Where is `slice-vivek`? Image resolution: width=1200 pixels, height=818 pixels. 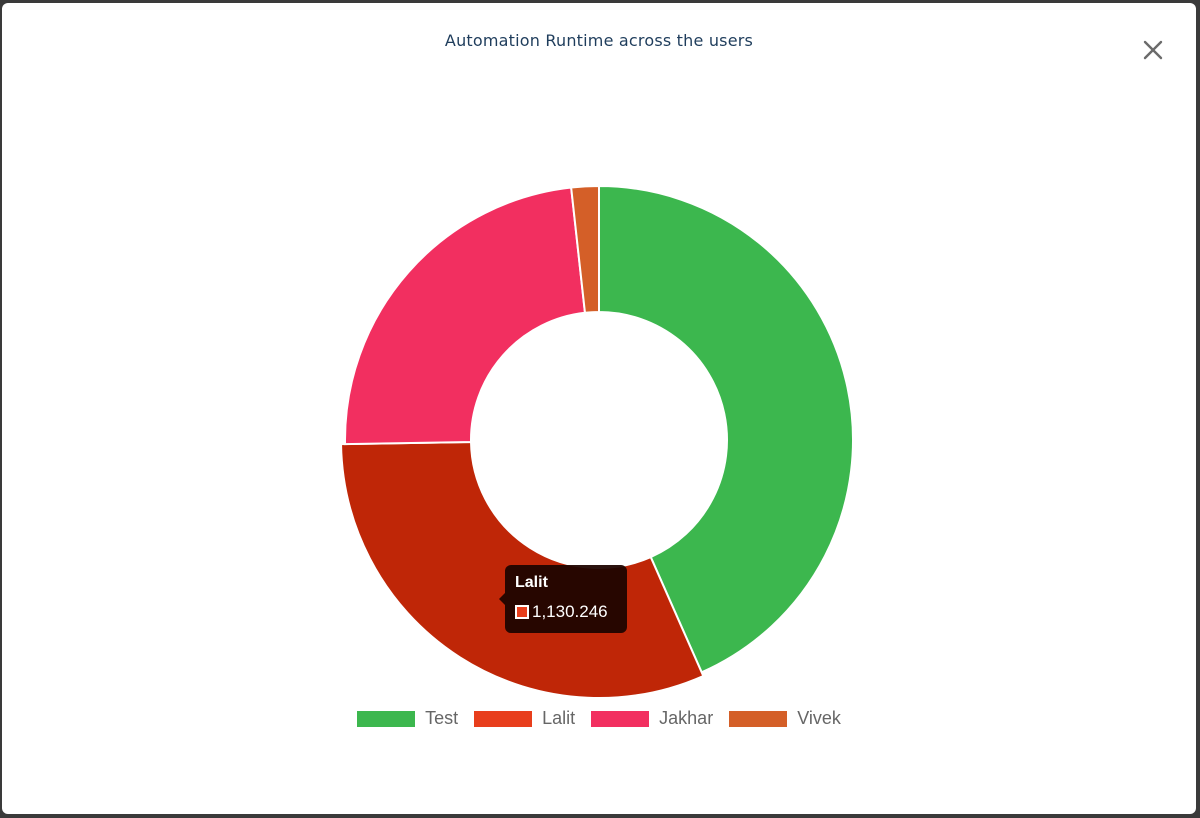
slice-vivek is located at coordinates (585, 249).